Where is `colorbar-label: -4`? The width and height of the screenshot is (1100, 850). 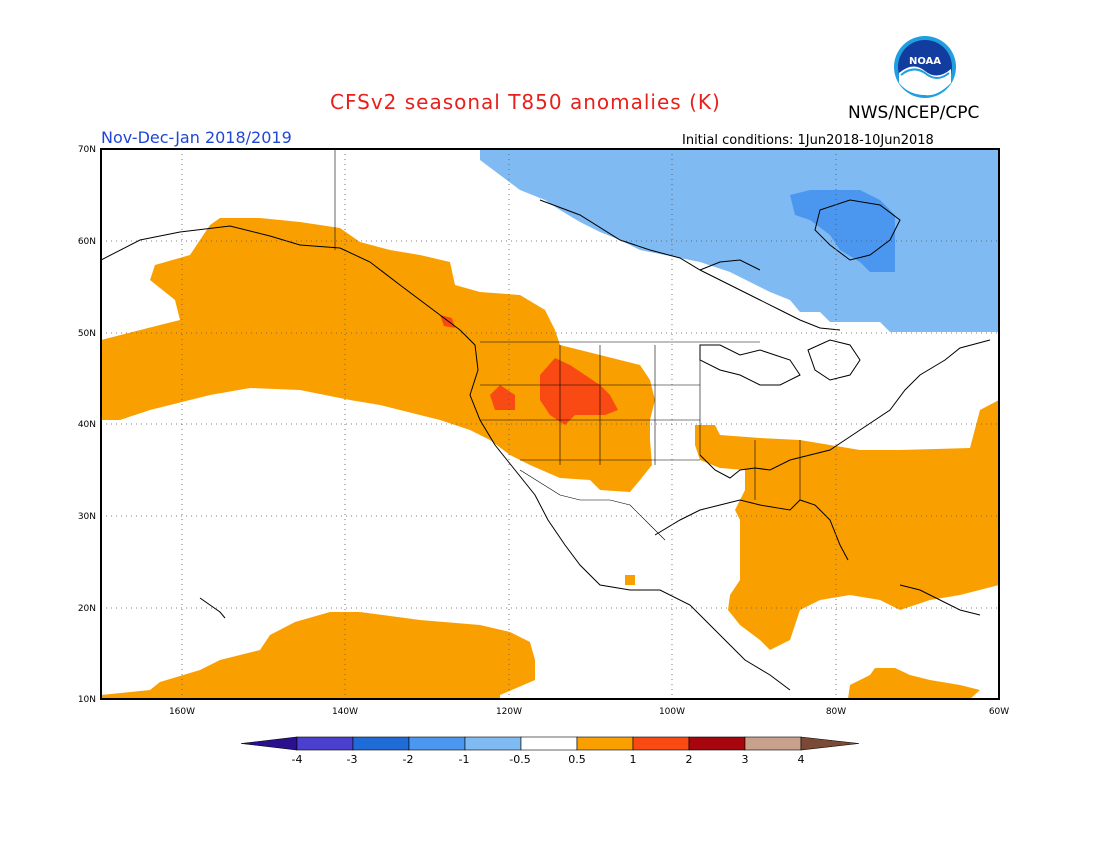 colorbar-label: -4 is located at coordinates (297, 759).